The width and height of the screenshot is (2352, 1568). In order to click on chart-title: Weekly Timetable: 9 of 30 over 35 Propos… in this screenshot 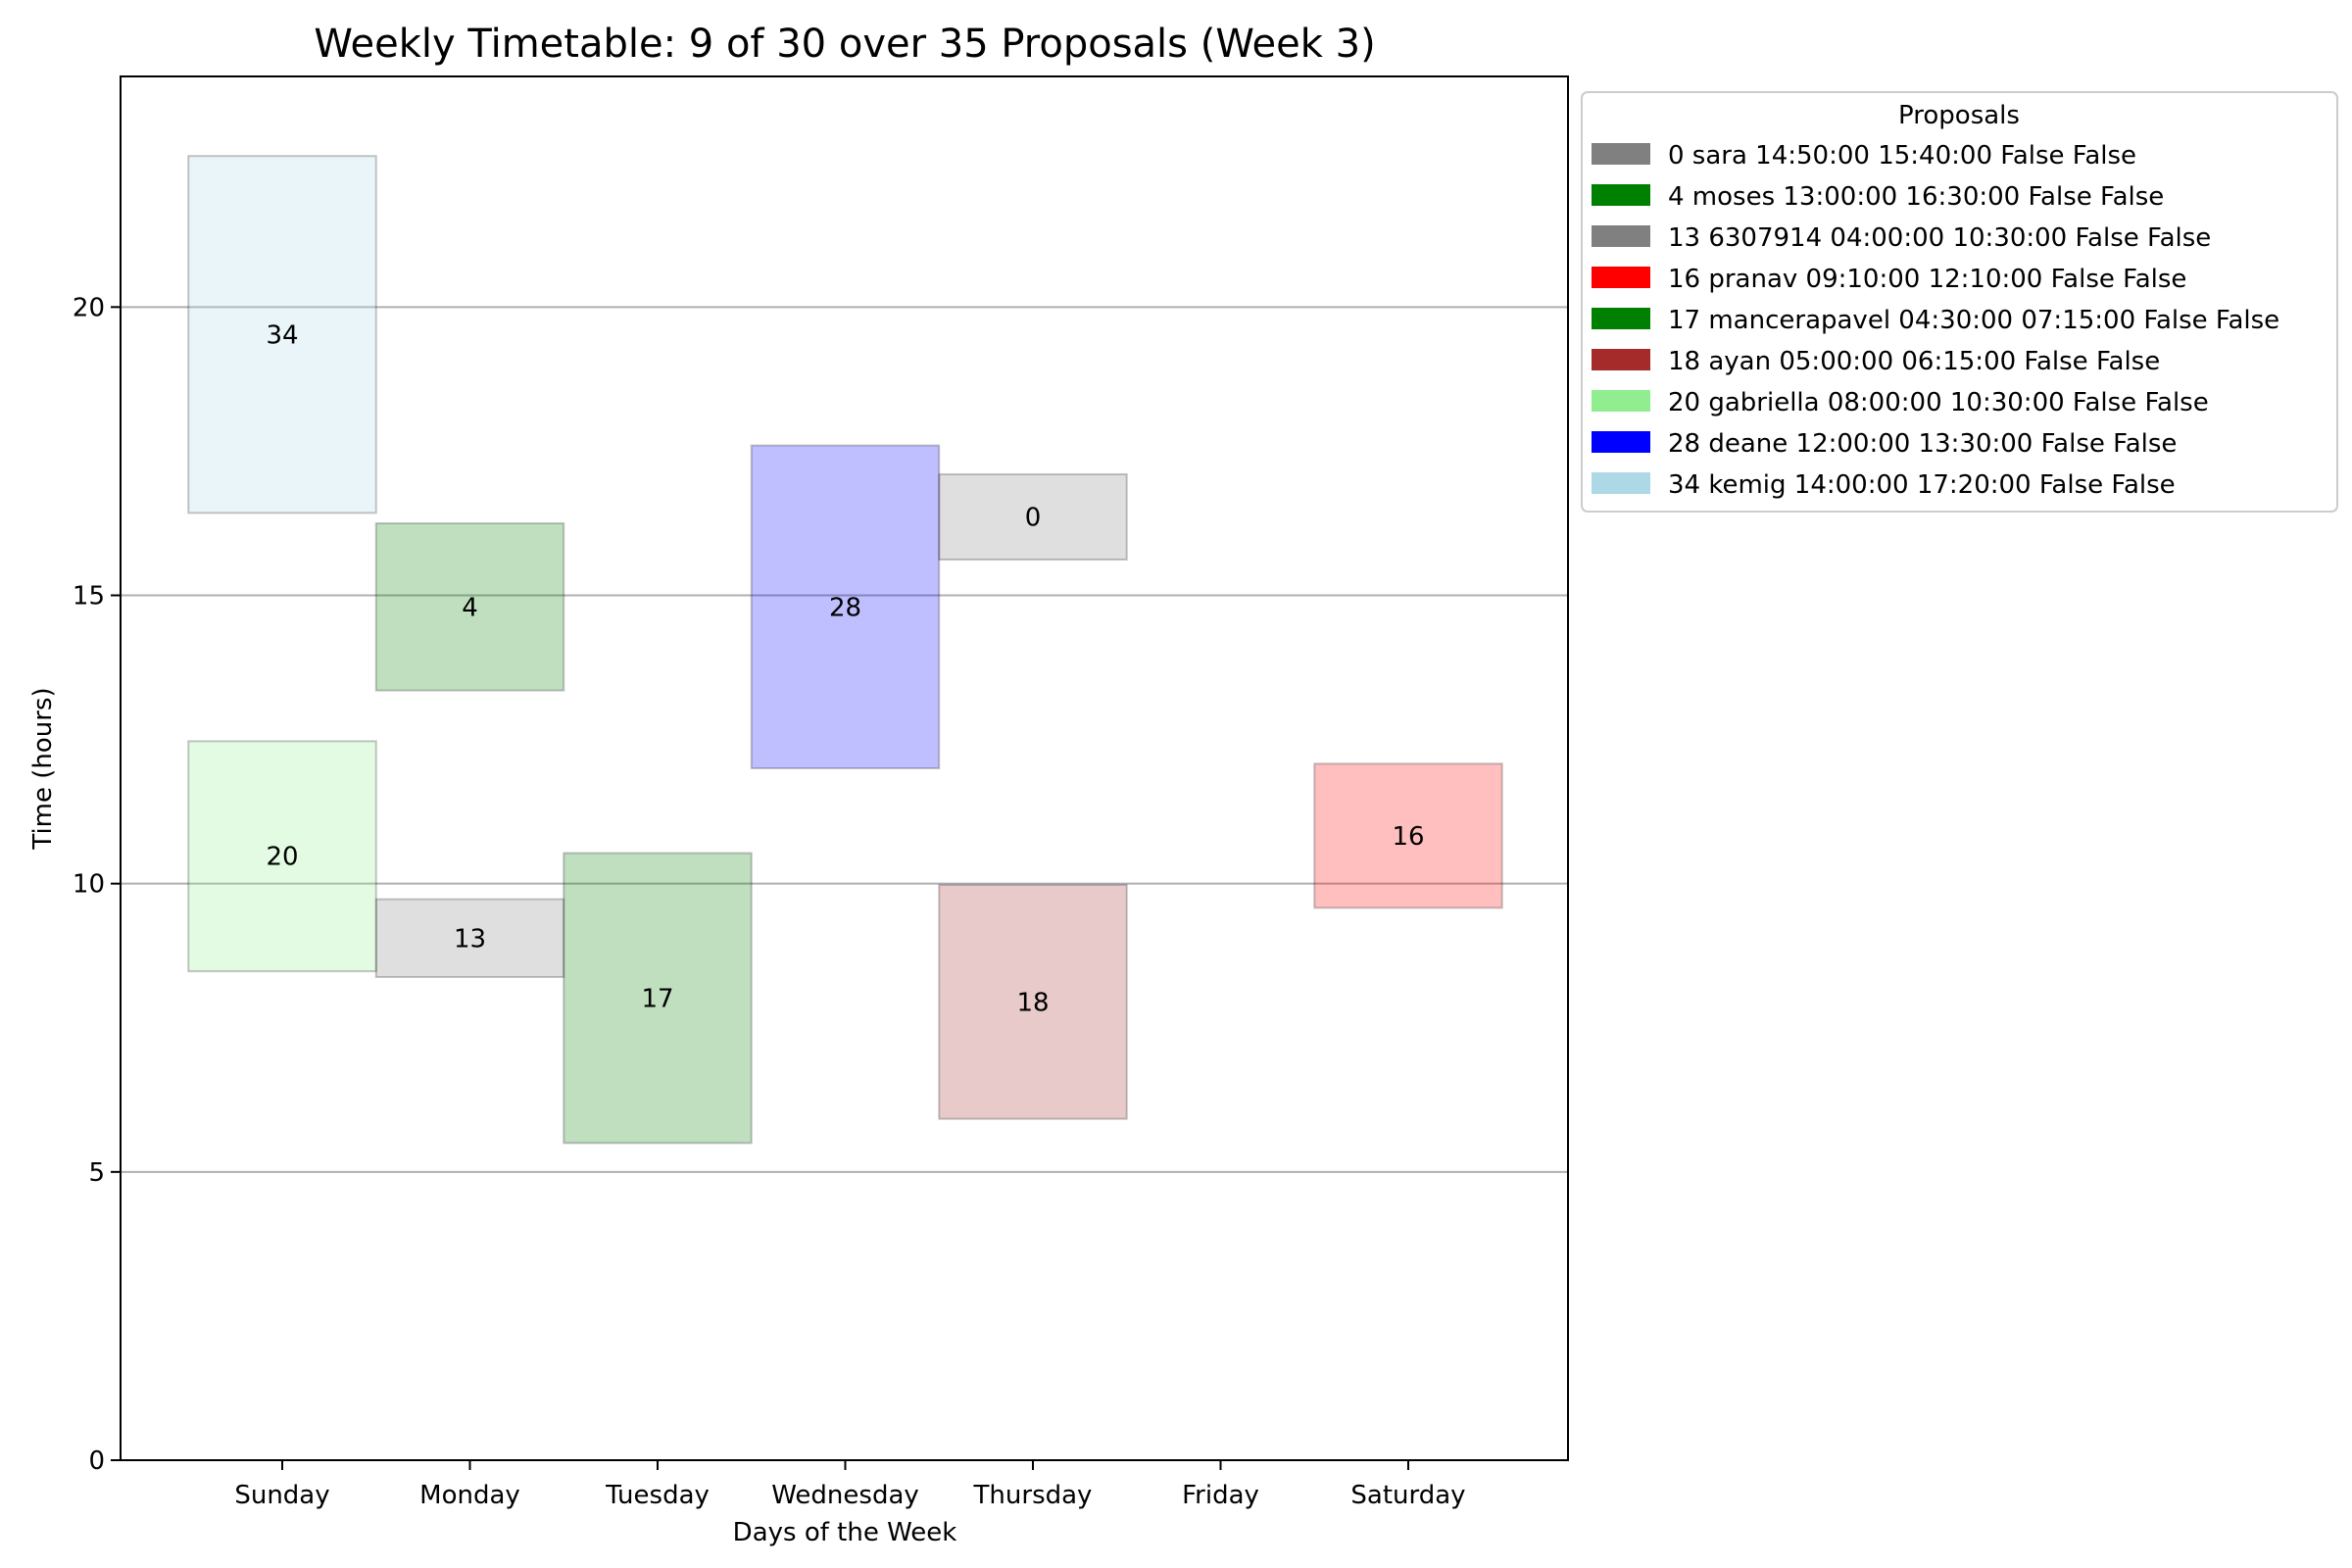, I will do `click(844, 44)`.